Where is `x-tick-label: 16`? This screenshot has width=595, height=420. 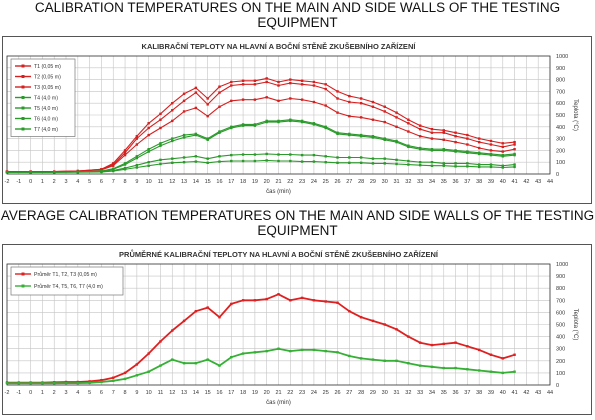
x-tick-label: 16 is located at coordinates (219, 393).